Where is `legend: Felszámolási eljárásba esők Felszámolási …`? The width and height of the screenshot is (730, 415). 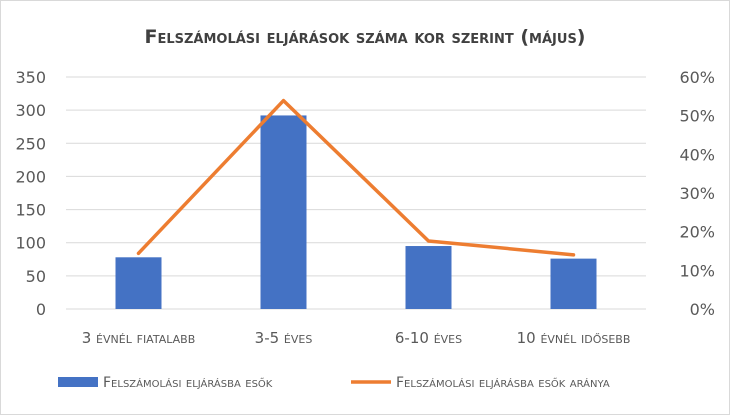 legend: Felszámolási eljárásba esők Felszámolási … is located at coordinates (334, 383).